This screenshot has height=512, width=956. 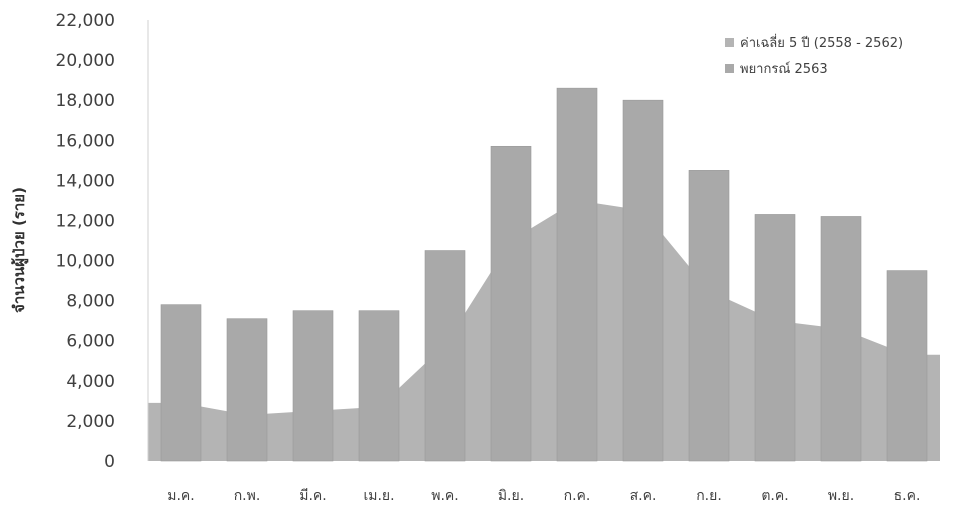 I want to click on legend-swatch-average, so click(x=729, y=42).